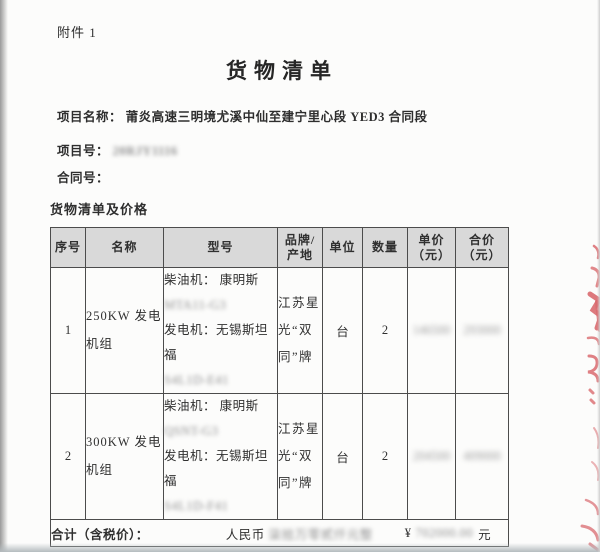  I want to click on contract-number-line: 合同号：, so click(83, 176).